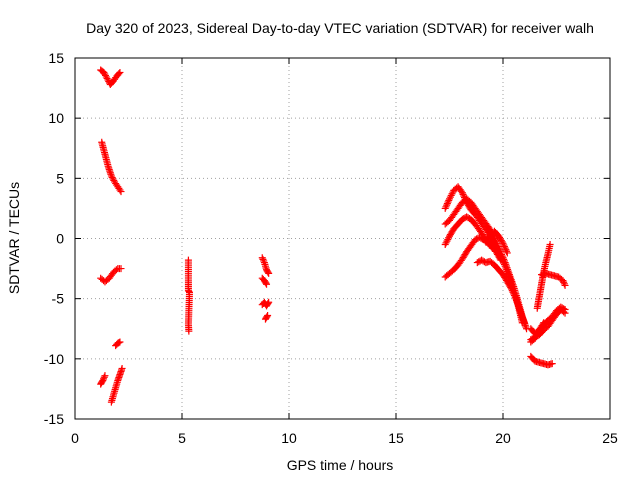 The width and height of the screenshot is (640, 480). I want to click on series-arc-1d, so click(118, 344).